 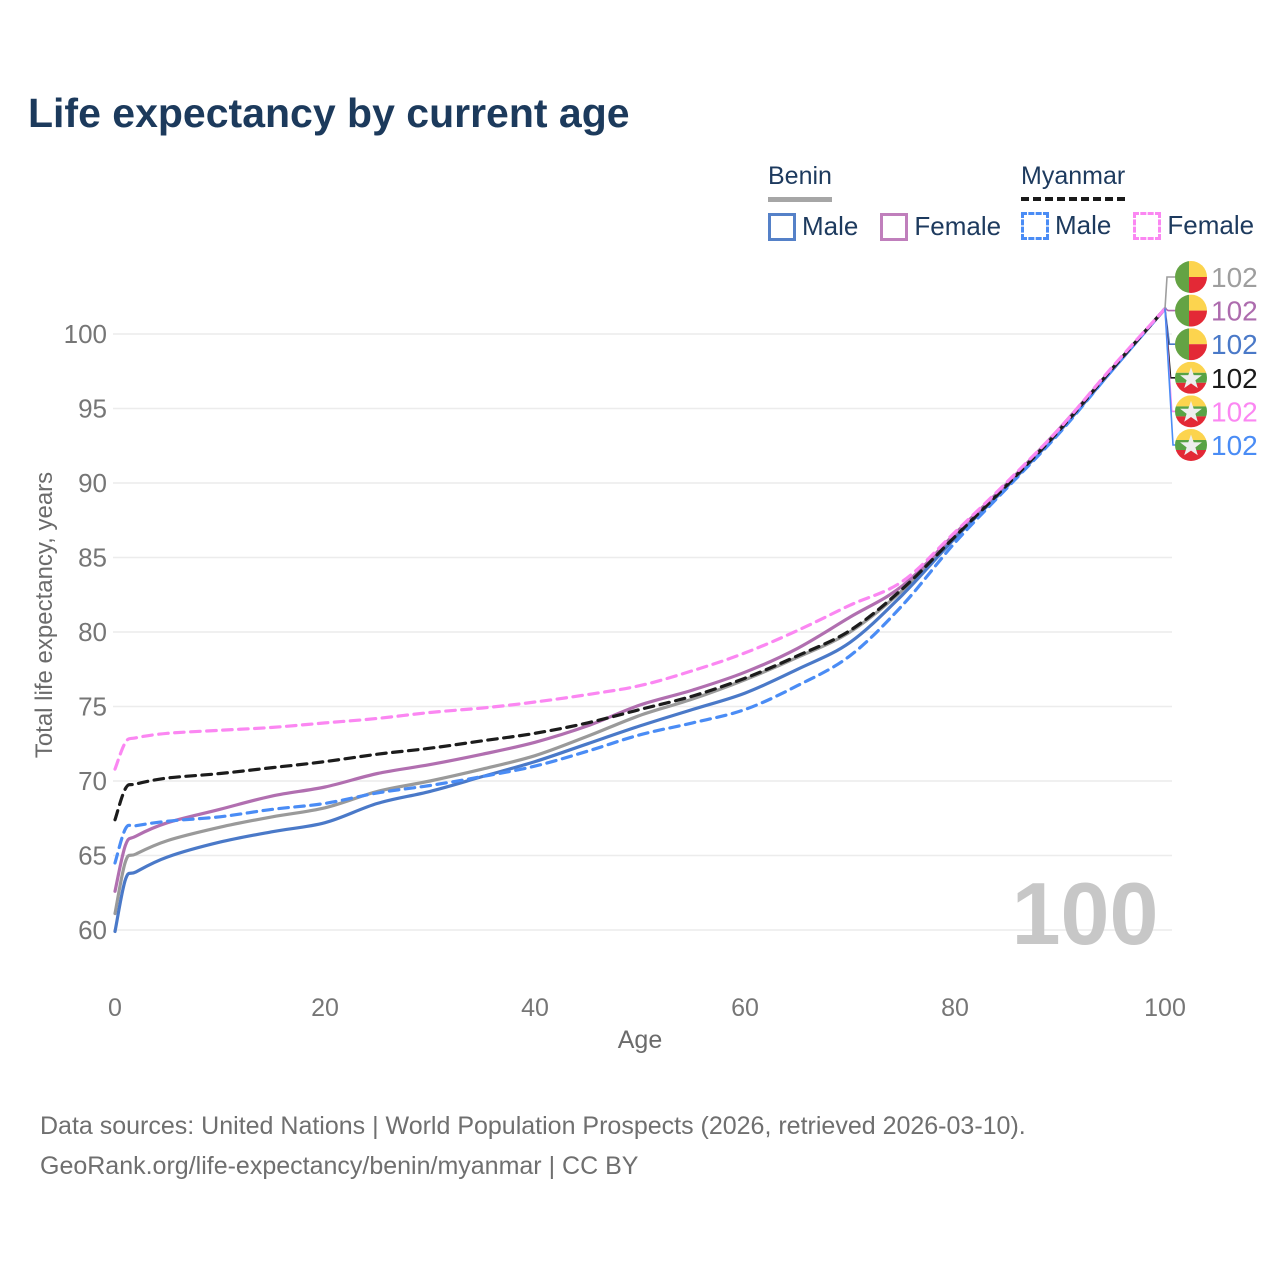 I want to click on y-tick-label: 95, so click(x=92, y=409).